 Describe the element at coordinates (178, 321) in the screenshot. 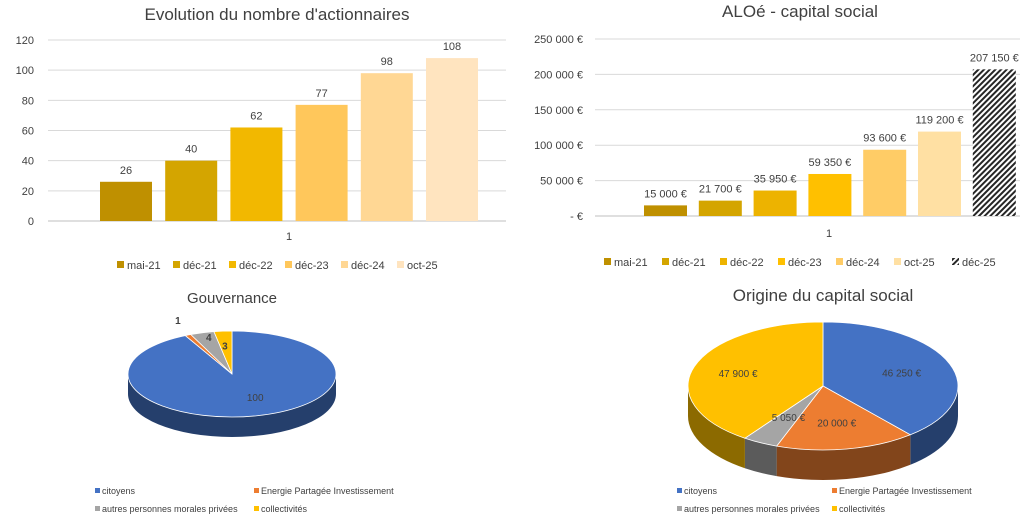

I see `slice-data-label: 1` at that location.